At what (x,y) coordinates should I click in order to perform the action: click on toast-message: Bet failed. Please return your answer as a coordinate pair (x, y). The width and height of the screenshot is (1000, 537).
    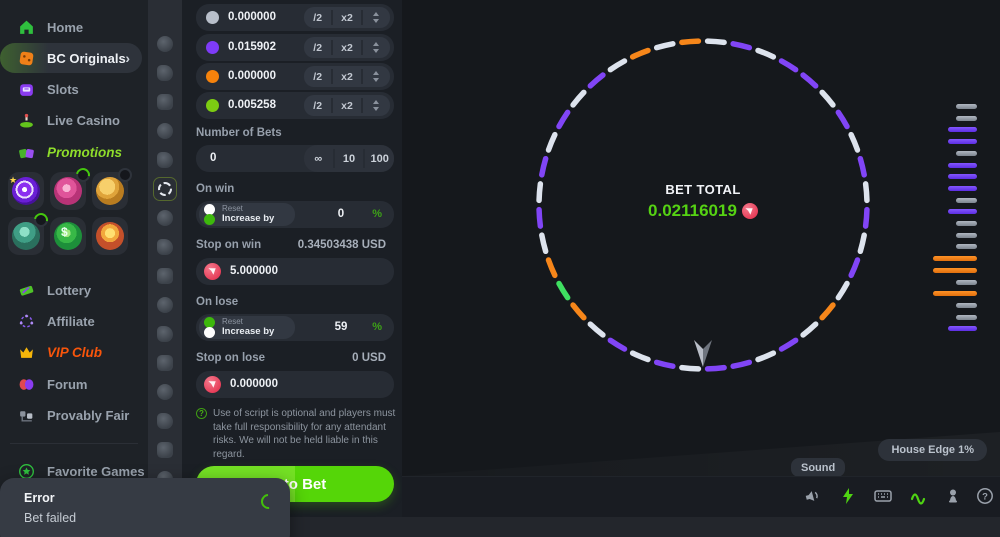
    Looking at the image, I should click on (50, 518).